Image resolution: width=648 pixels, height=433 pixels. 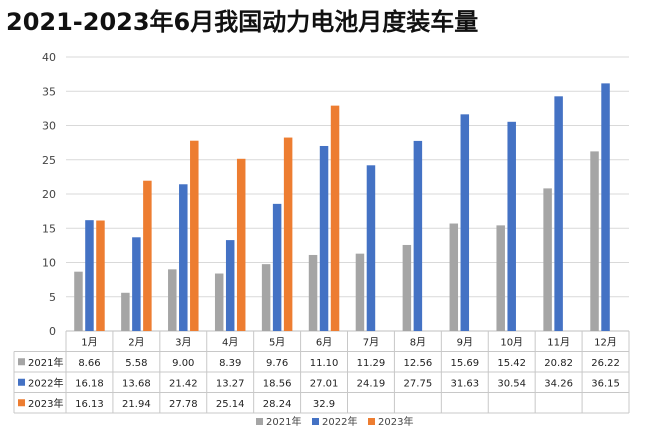 I want to click on data-label: 26.22, so click(x=605, y=363).